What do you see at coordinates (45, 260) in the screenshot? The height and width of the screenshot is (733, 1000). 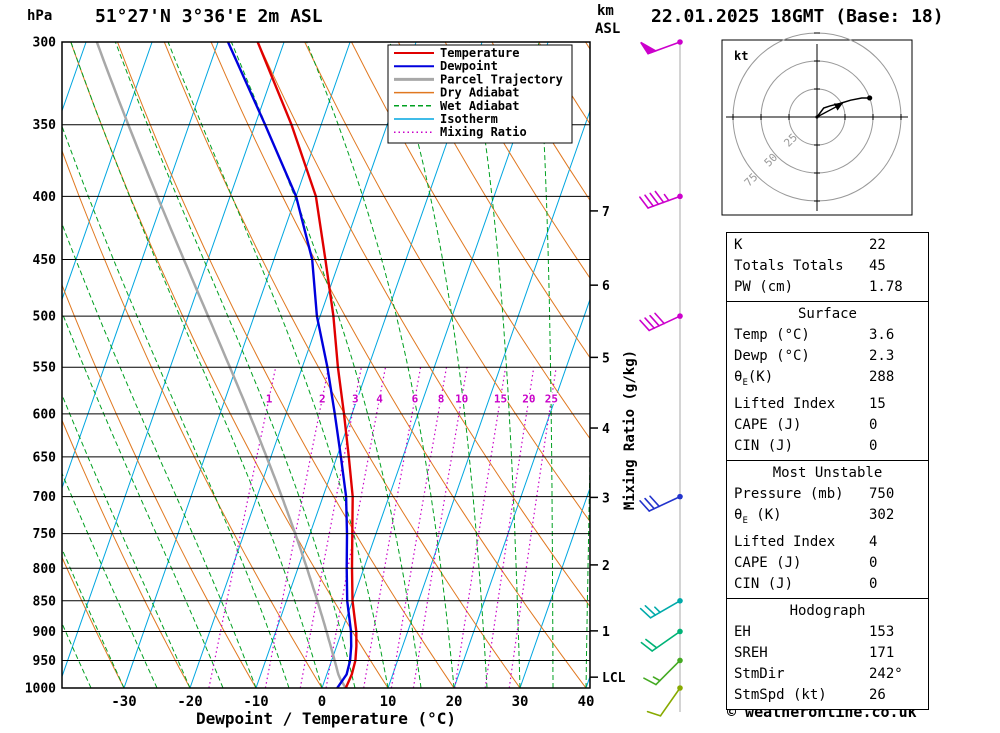 I see `svg-text: 450` at bounding box center [45, 260].